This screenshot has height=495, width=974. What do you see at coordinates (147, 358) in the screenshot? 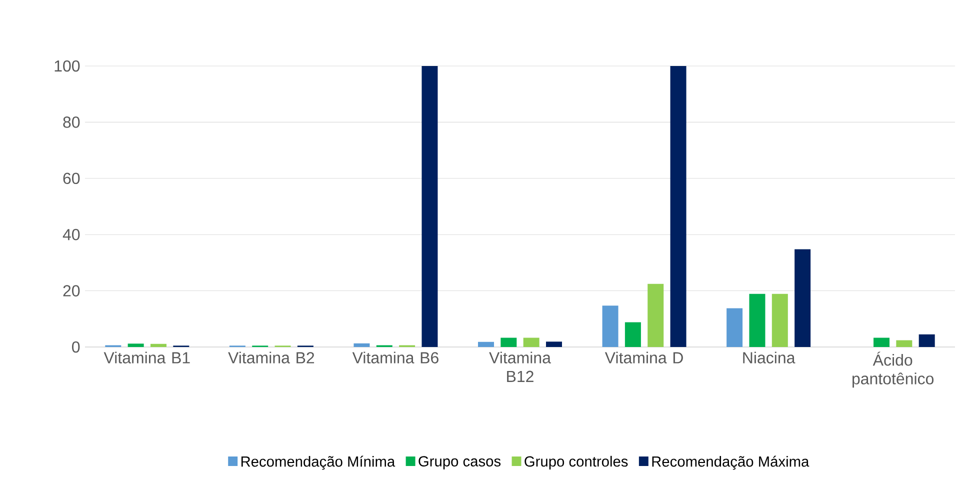
I see `x-tick-label: Vitamina B1` at bounding box center [147, 358].